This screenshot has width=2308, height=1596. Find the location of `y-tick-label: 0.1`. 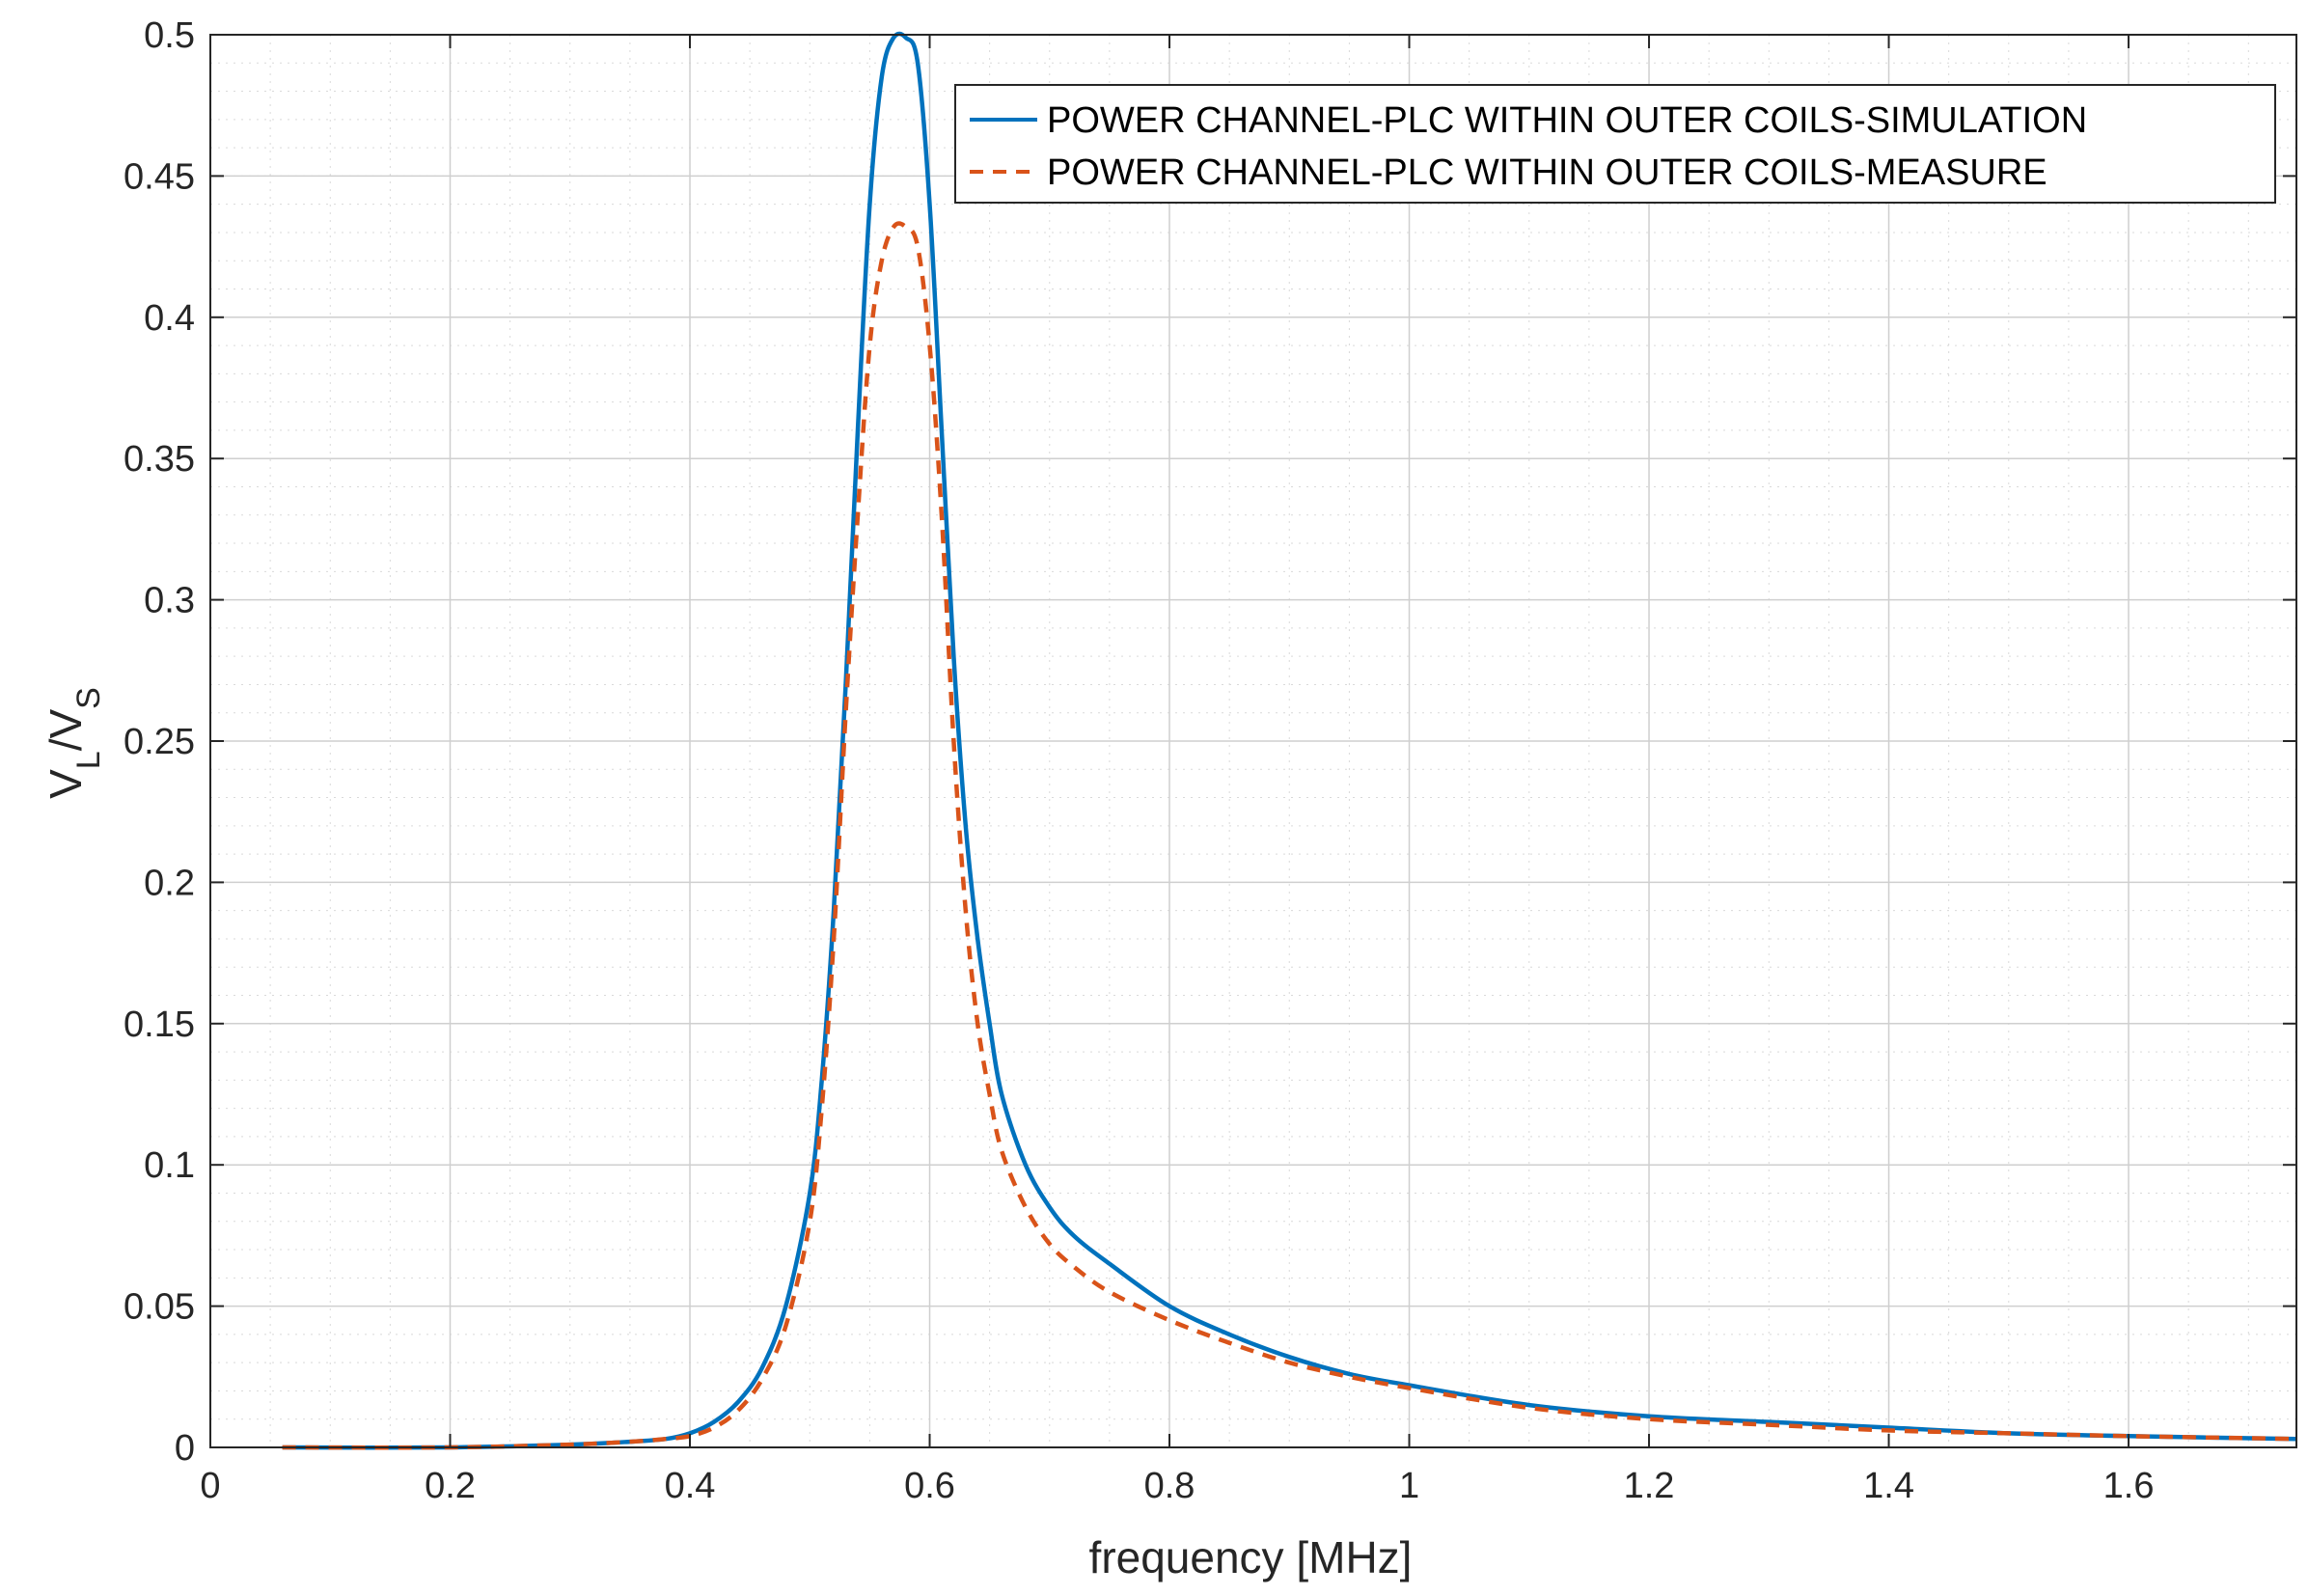

y-tick-label: 0.1 is located at coordinates (169, 1165).